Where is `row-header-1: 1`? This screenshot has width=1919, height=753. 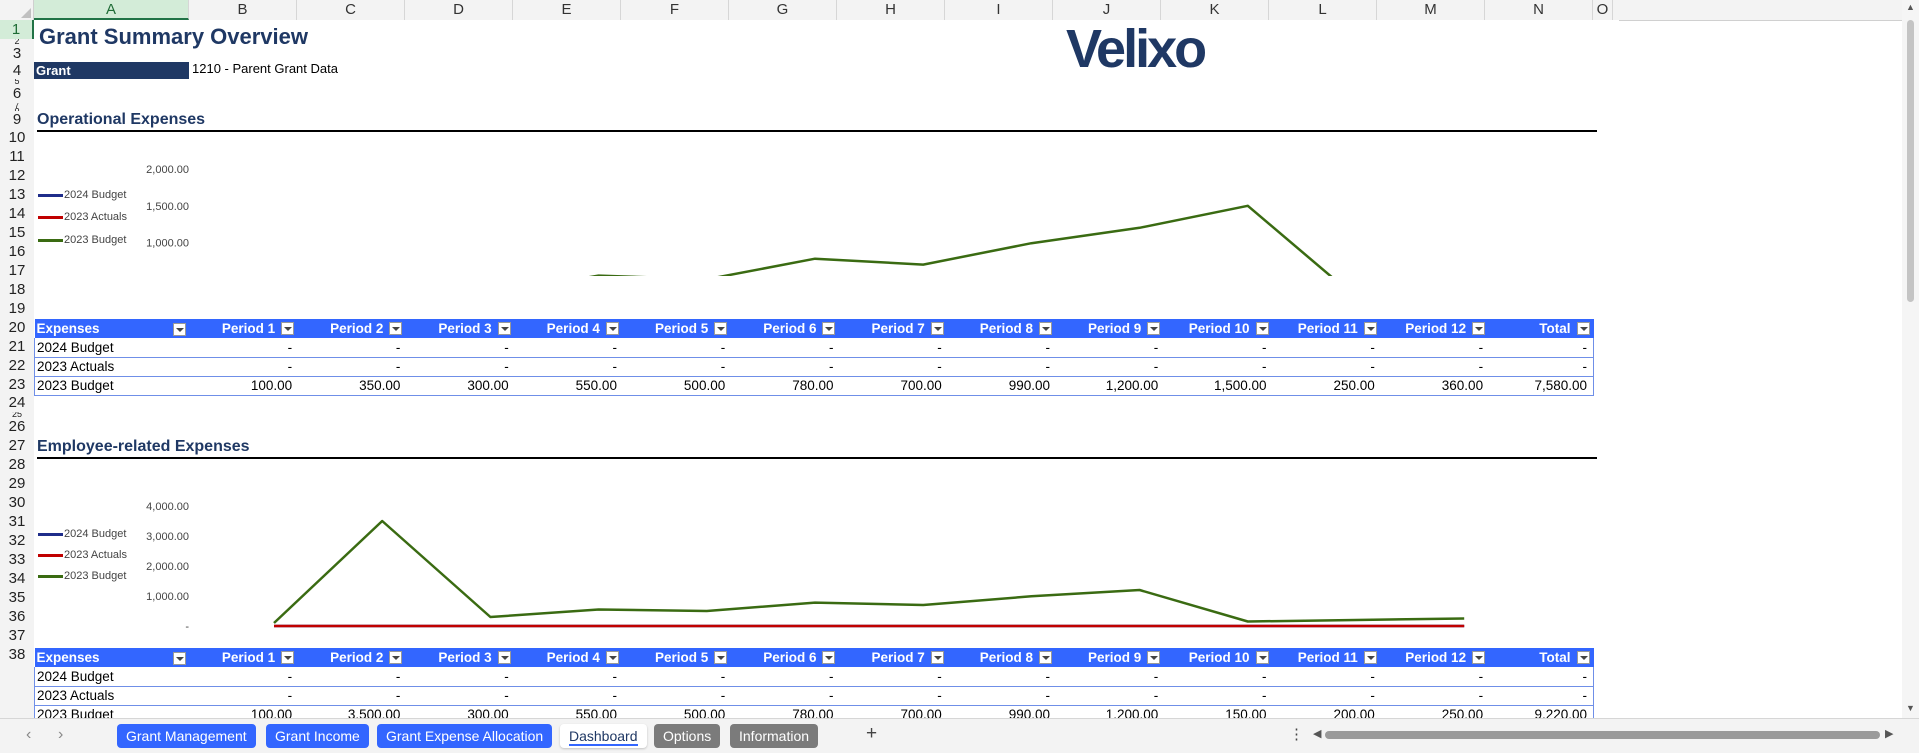
row-header-1: 1 is located at coordinates (17, 29).